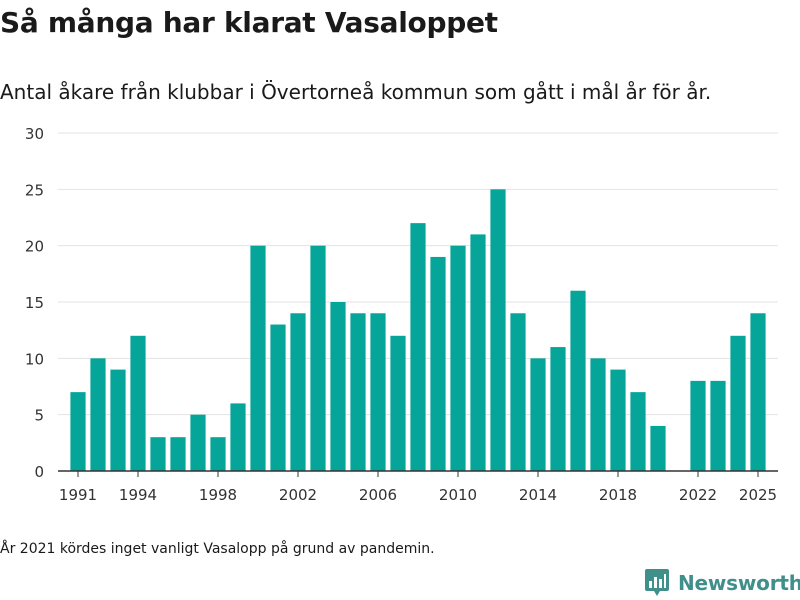 This screenshot has width=800, height=600. What do you see at coordinates (34, 247) in the screenshot?
I see `y-tick-label: 20` at bounding box center [34, 247].